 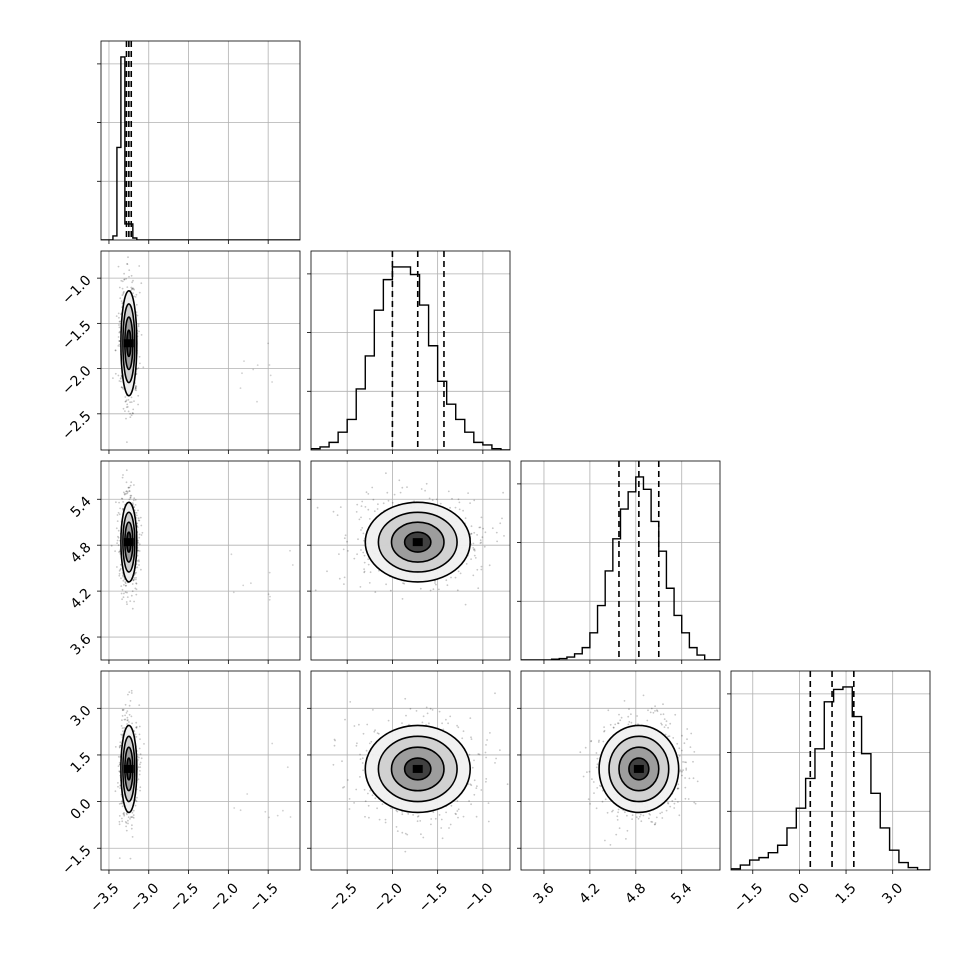 I want to click on x-tick-label: 1.5, so click(x=846, y=893).